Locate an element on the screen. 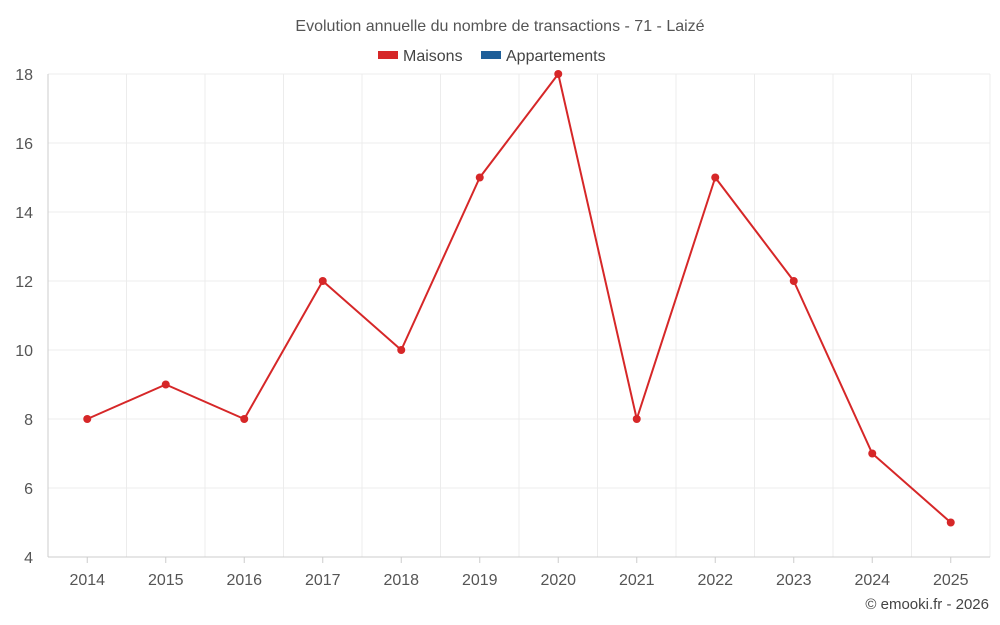  legend-swatch-appartements is located at coordinates (491, 55).